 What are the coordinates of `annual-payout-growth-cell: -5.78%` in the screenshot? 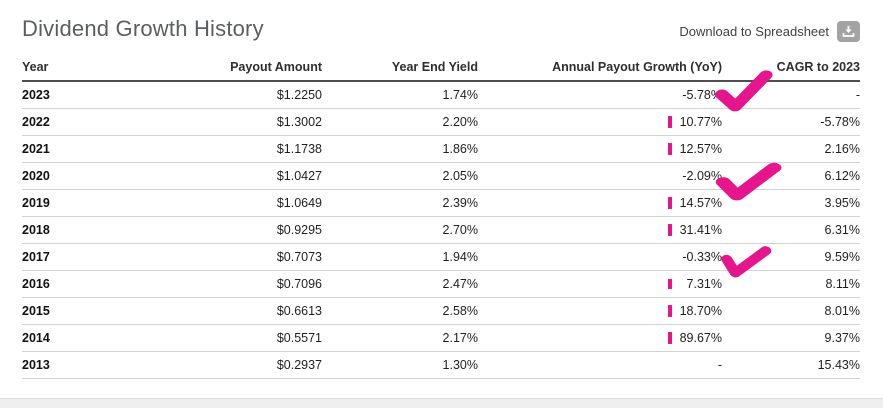 It's located at (600, 95).